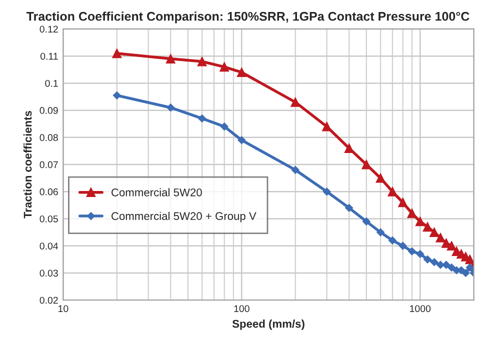 The image size is (486, 341). I want to click on y-tick-label: 0.04, so click(49, 246).